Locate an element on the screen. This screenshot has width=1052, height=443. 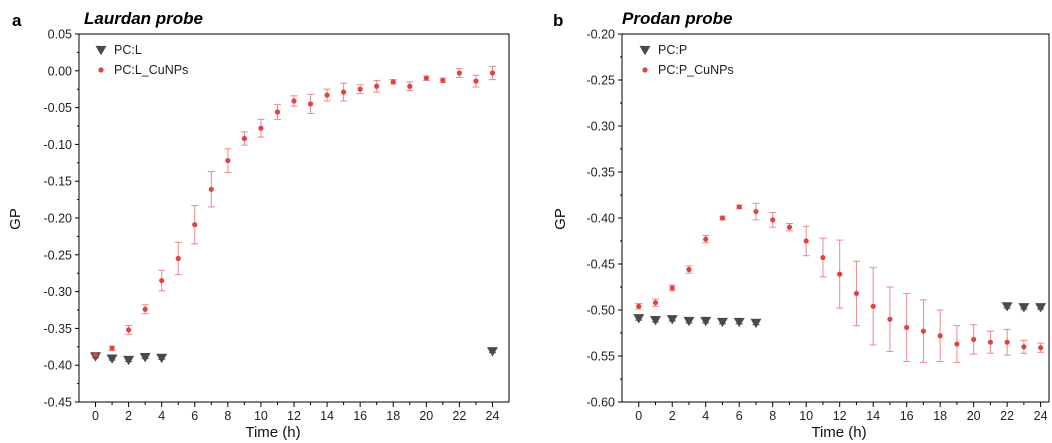
y-tick-label: 0.05 is located at coordinates (60, 35).